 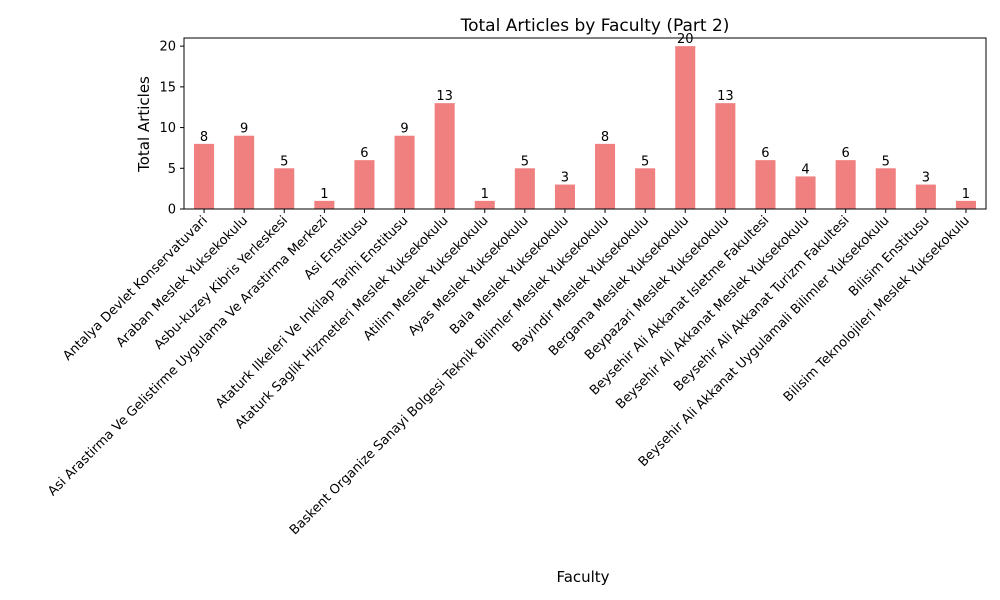 What do you see at coordinates (135, 288) in the screenshot?
I see `x-tick-label: Antalya Devlet Konservatuvari` at bounding box center [135, 288].